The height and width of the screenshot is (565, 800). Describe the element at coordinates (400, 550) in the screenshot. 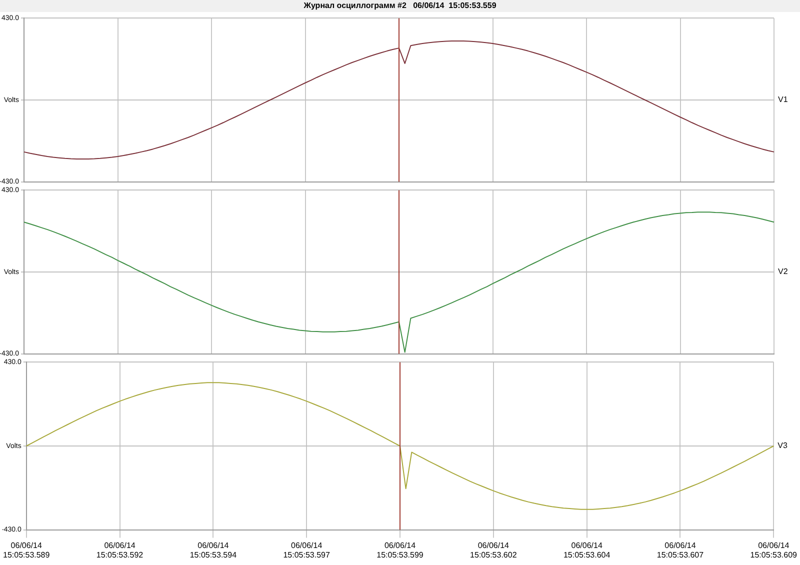

I see `x-tick-label: 06/06/14 15:05:53.599` at that location.